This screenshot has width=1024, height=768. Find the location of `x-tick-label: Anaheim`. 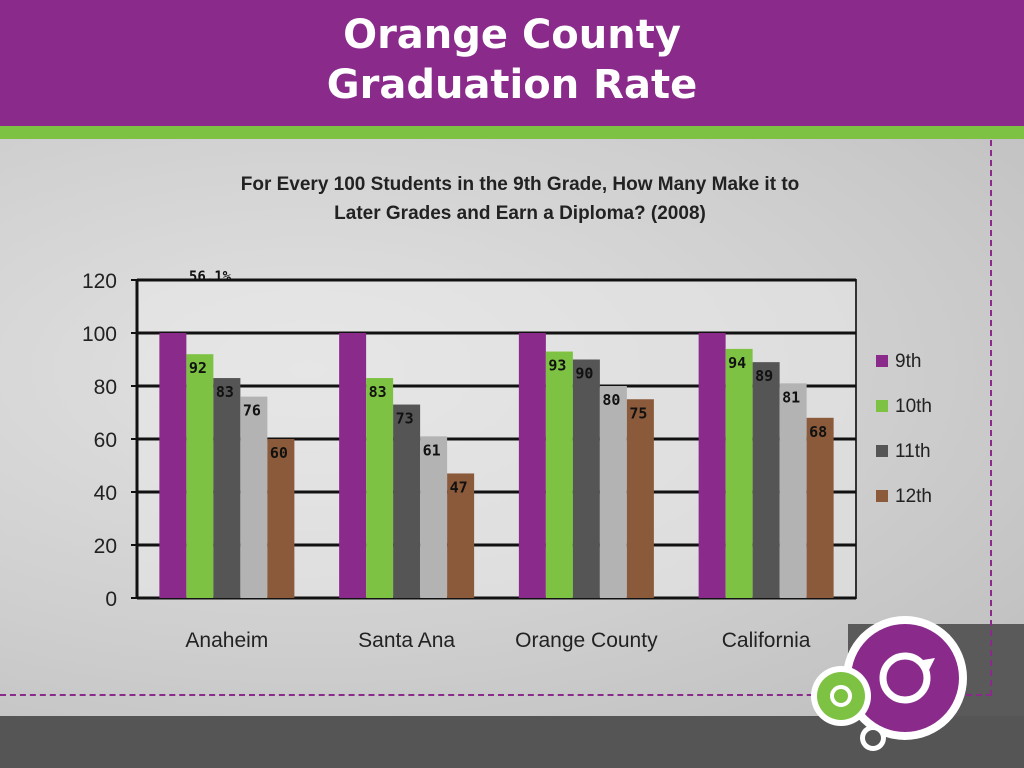

x-tick-label: Anaheim is located at coordinates (226, 640).